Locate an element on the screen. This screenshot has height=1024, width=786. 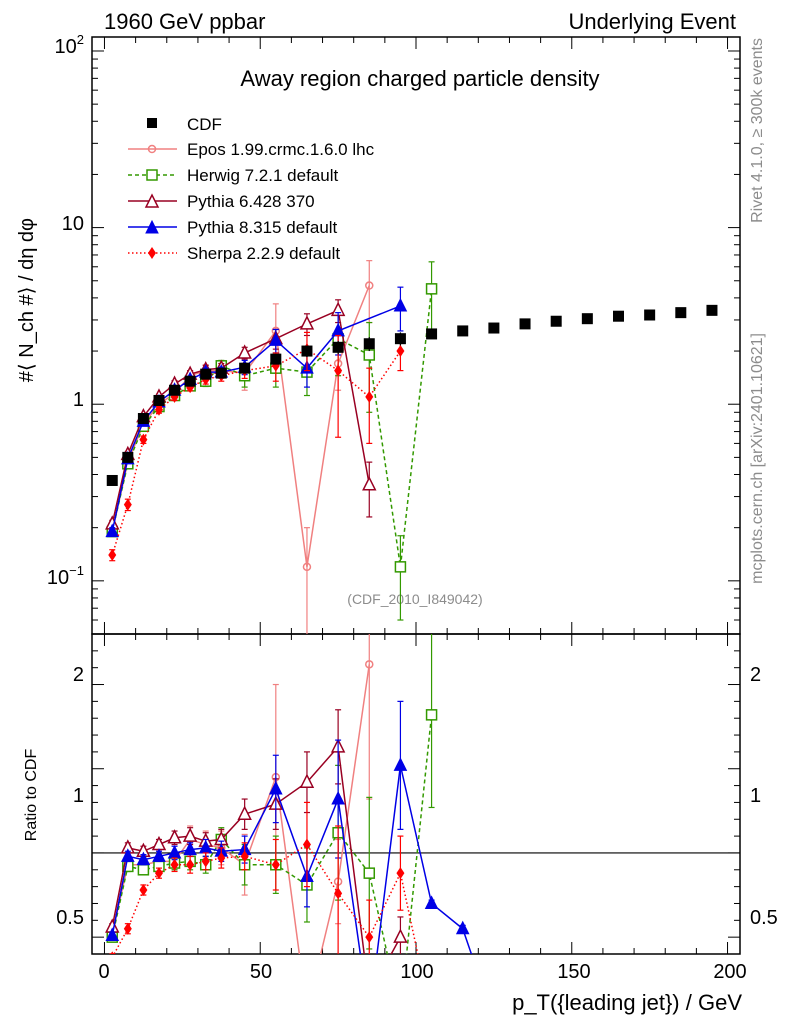
legend-entry-pythia8: Pythia 8.315 default is located at coordinates (233, 227).